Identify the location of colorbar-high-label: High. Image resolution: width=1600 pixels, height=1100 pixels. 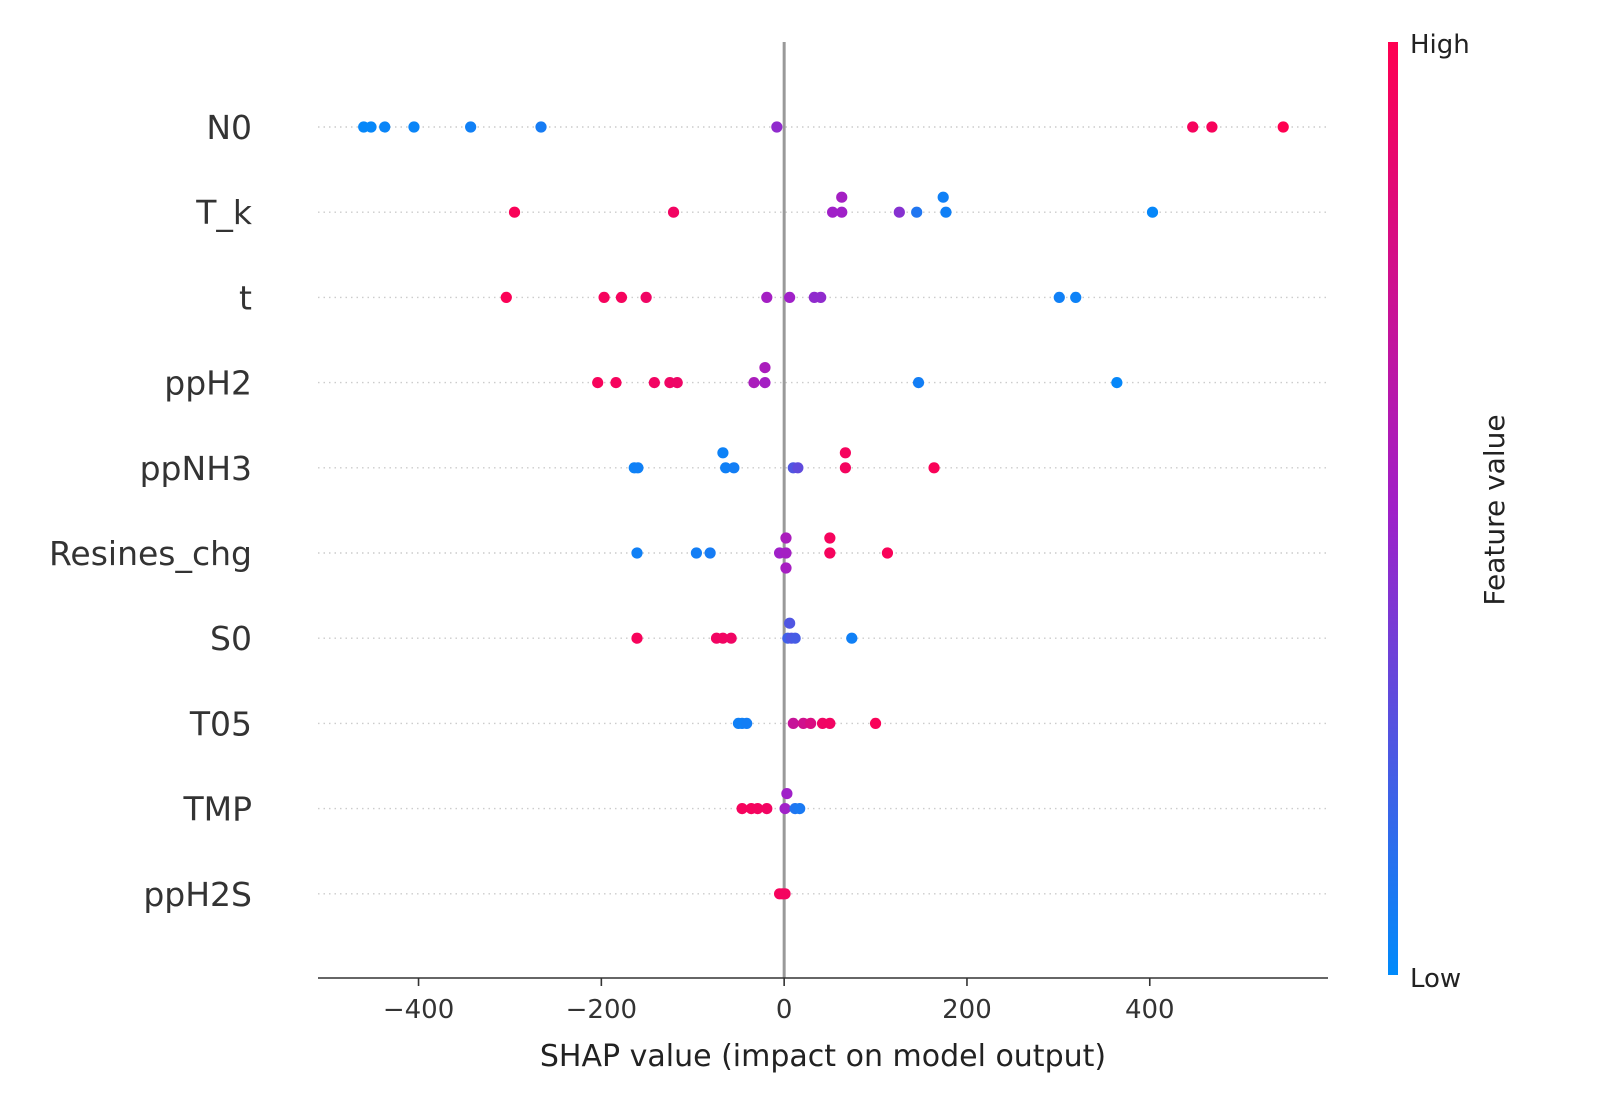
(1440, 45).